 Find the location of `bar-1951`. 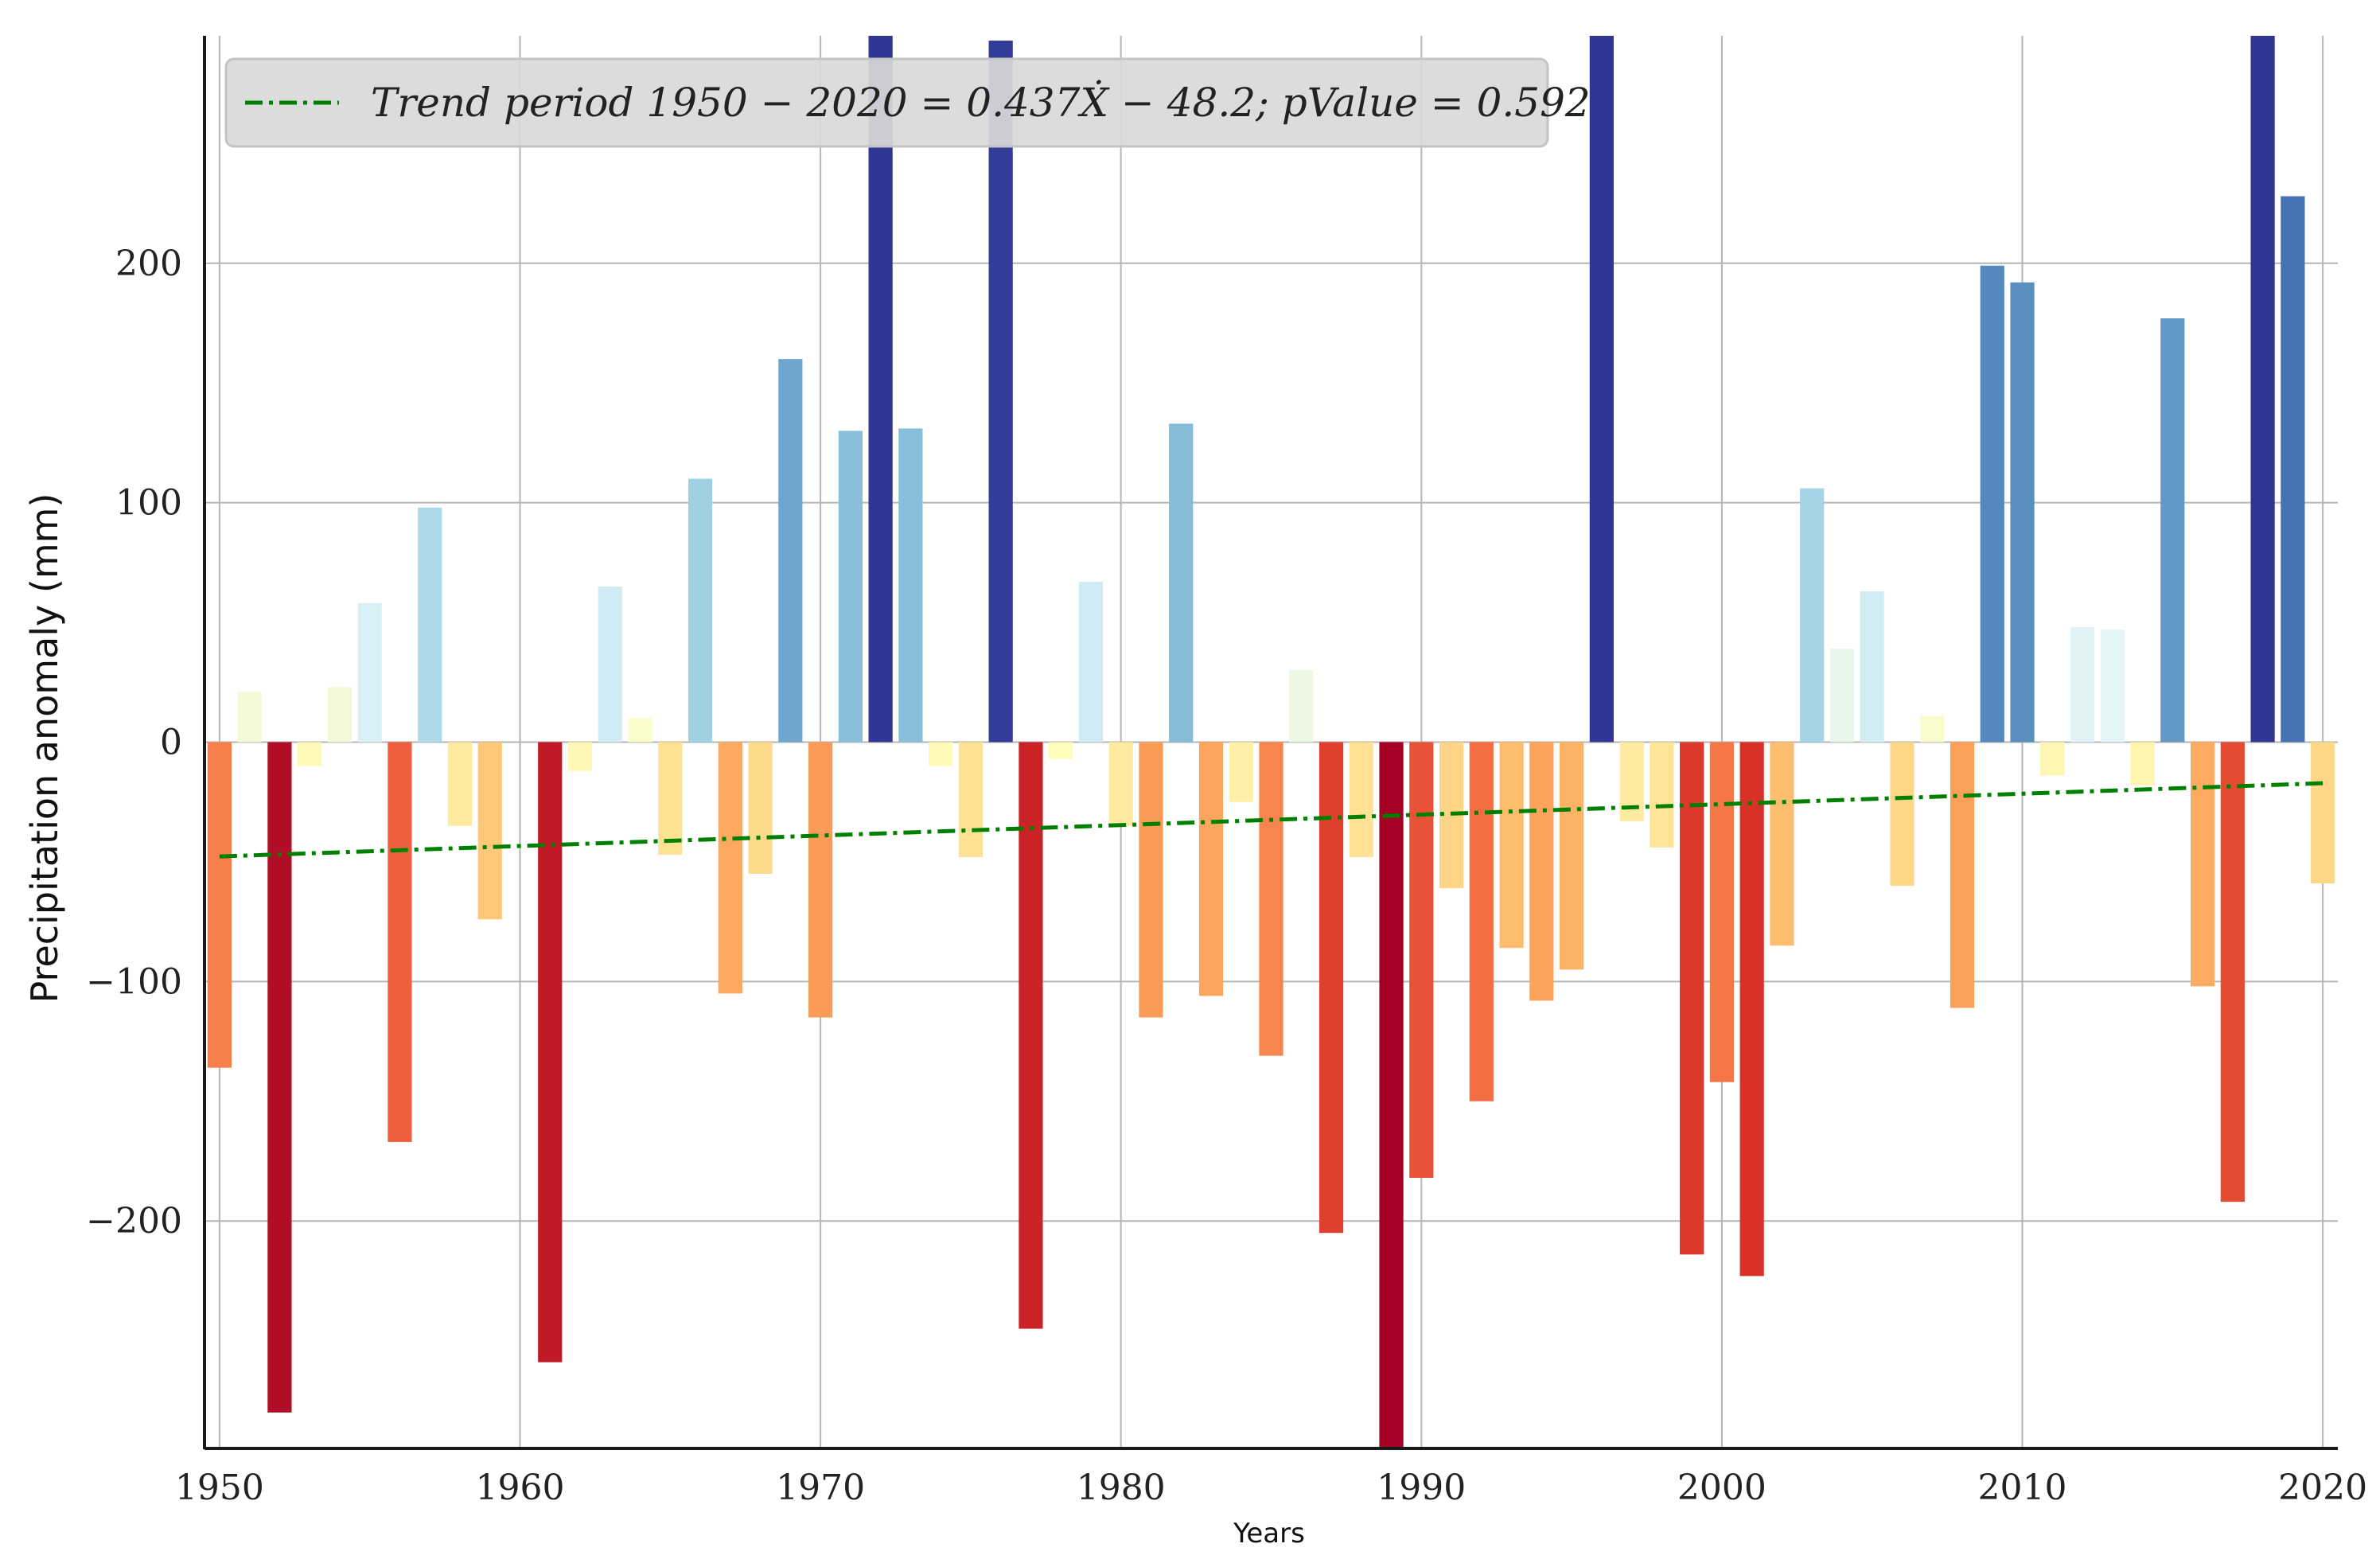

bar-1951 is located at coordinates (249, 717).